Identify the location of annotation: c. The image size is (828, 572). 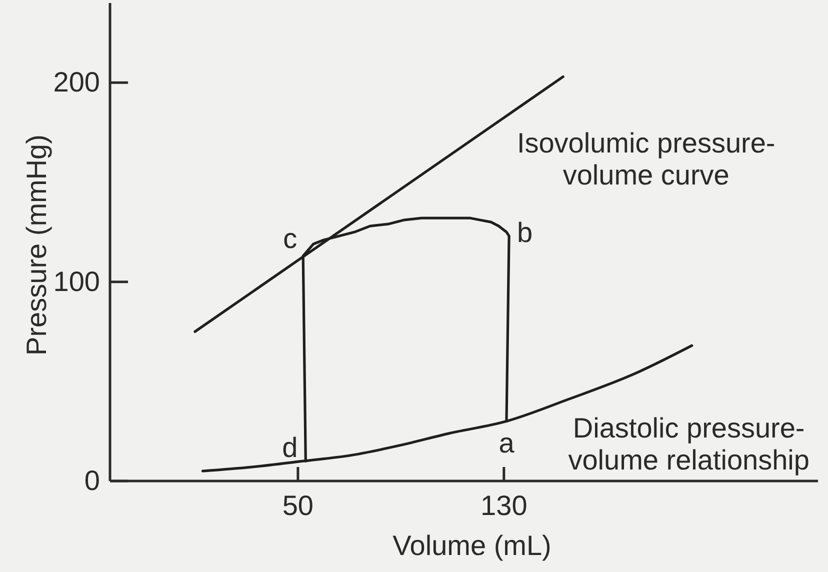
(290, 238).